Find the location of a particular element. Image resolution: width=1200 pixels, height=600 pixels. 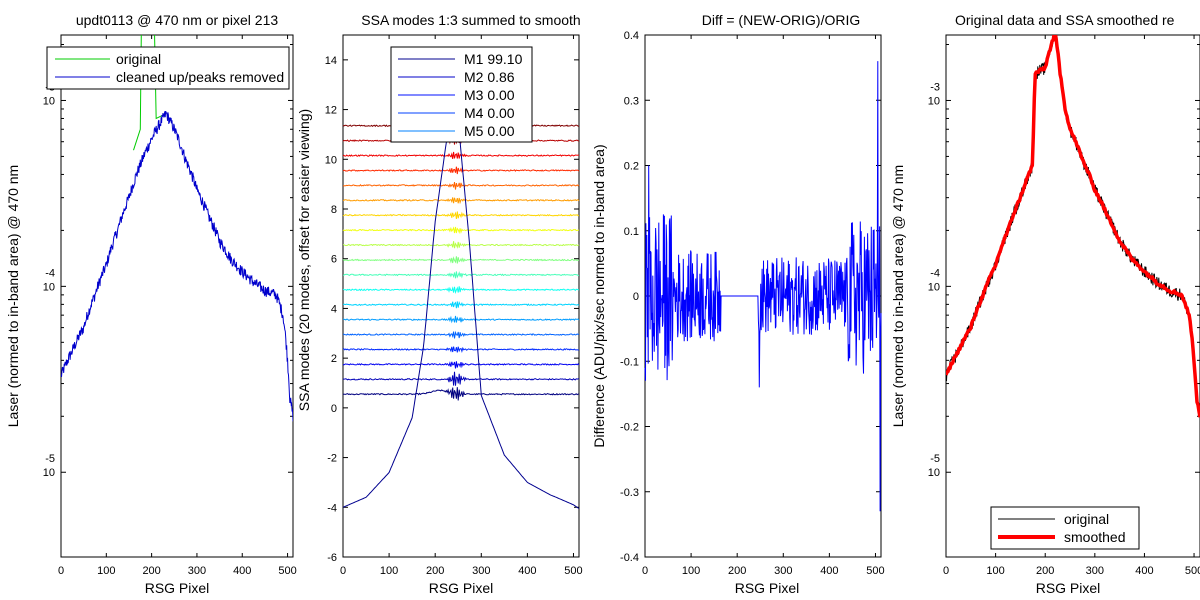

legend: original smoothed is located at coordinates (1065, 528).